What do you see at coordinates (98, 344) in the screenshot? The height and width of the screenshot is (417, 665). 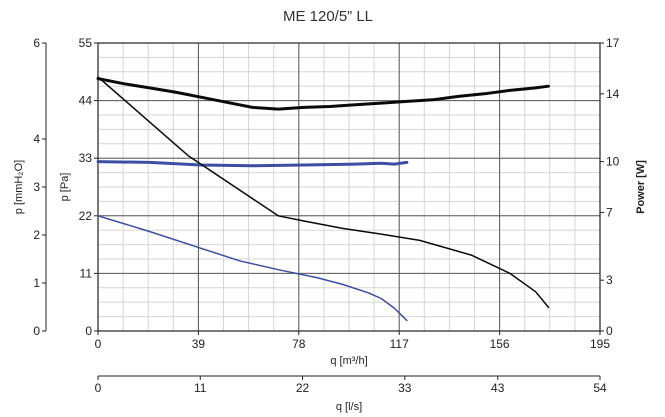 I see `x-tick-label-m3h: 0` at bounding box center [98, 344].